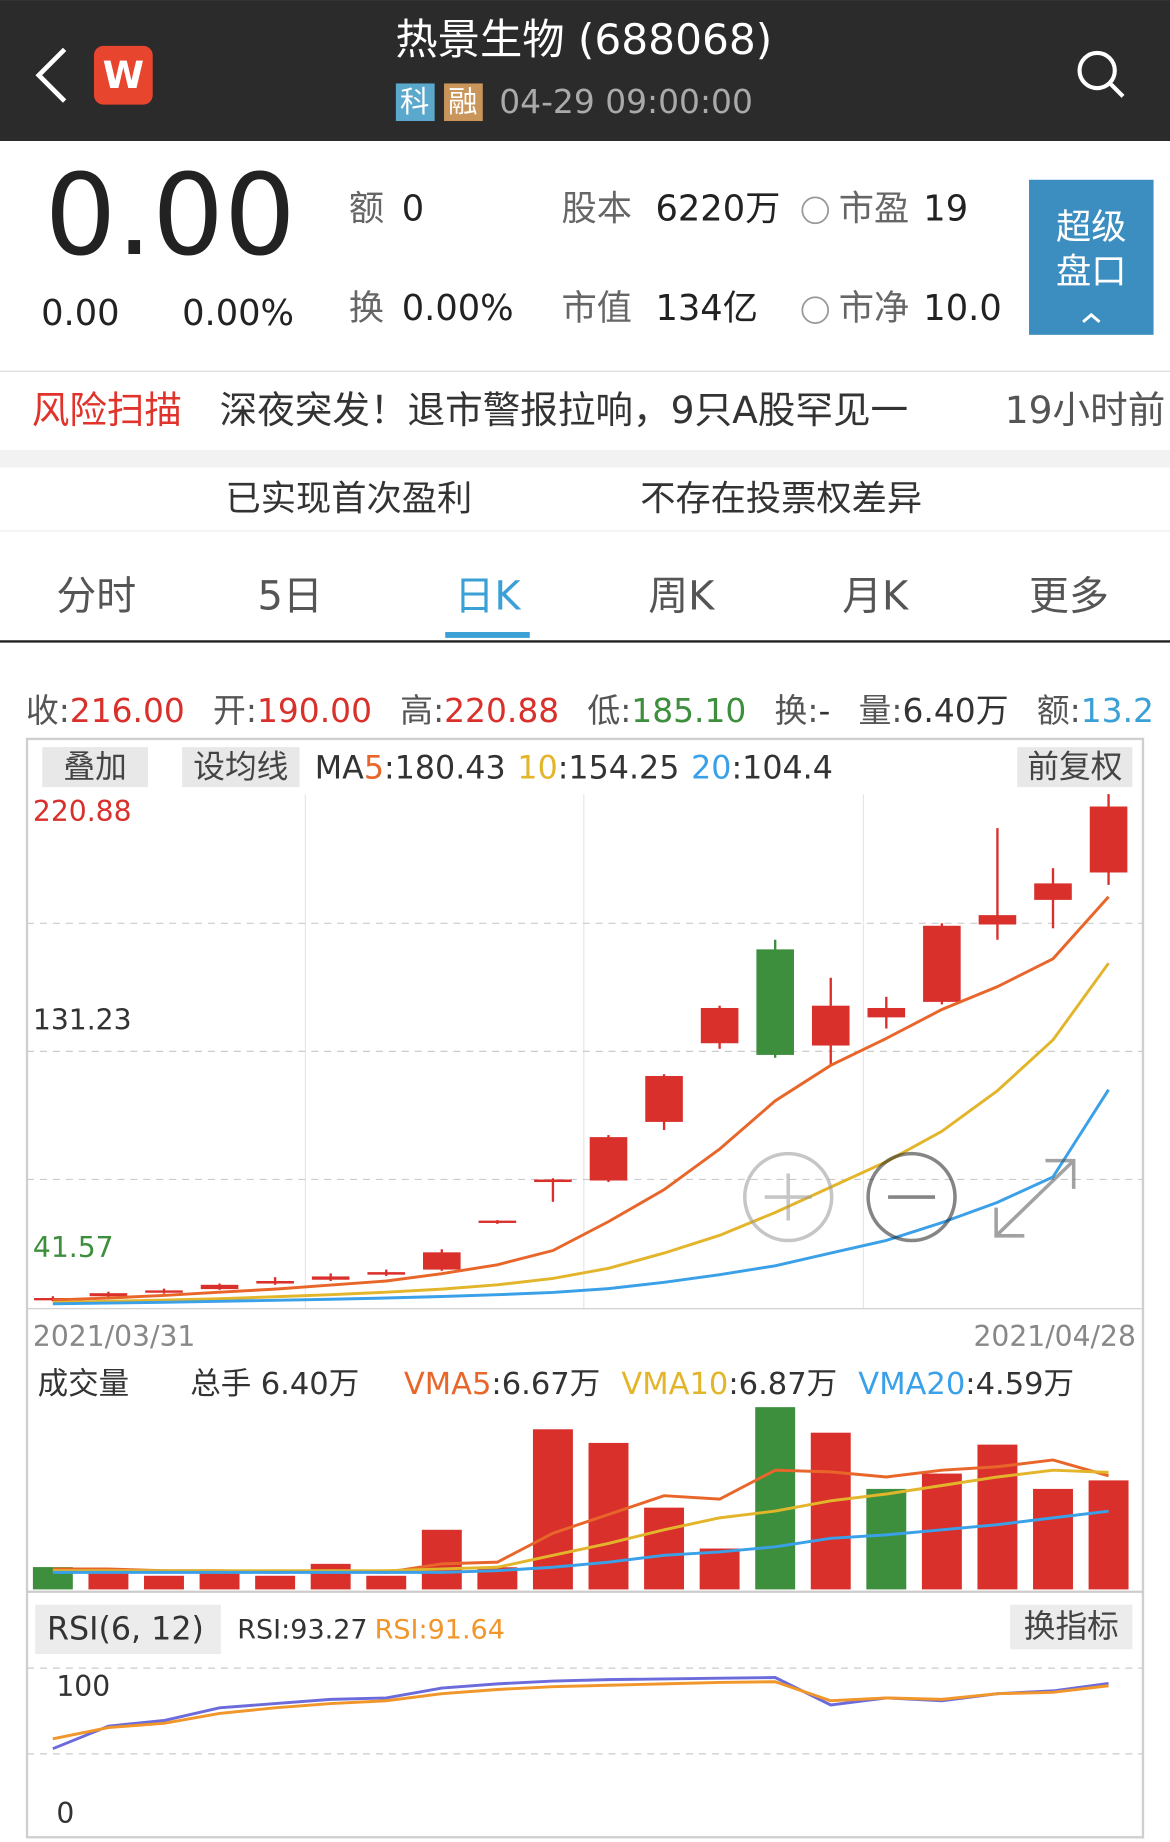 This screenshot has height=1842, width=1170. I want to click on tab: 更多, so click(1069, 597).